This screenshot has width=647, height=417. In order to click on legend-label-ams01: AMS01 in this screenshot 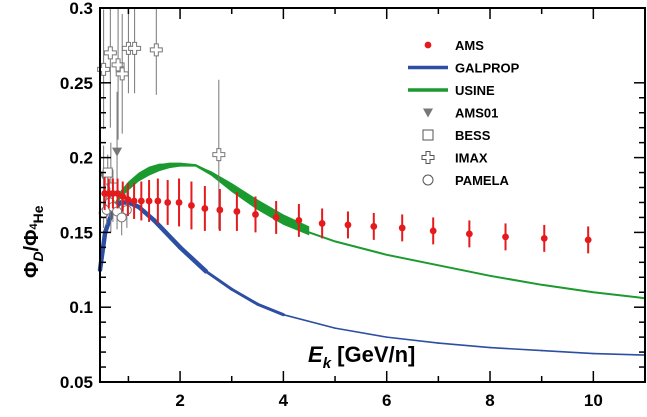, I will do `click(476, 113)`.